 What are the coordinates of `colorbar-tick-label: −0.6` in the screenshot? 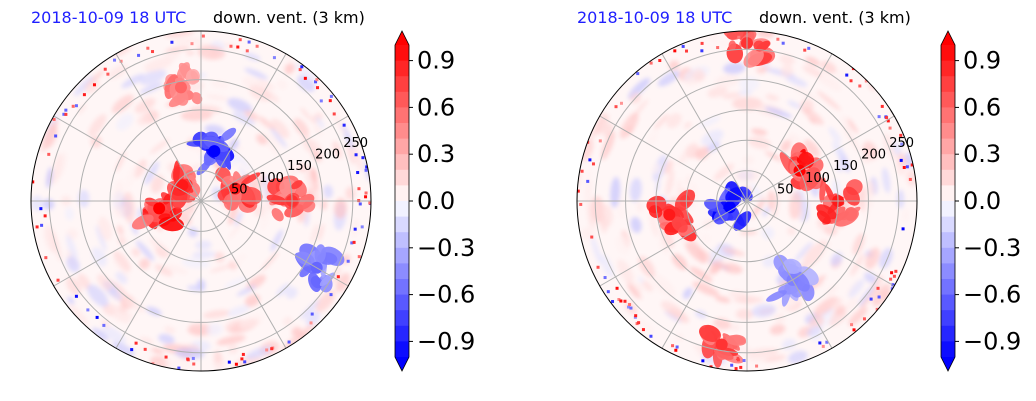 It's located at (992, 295).